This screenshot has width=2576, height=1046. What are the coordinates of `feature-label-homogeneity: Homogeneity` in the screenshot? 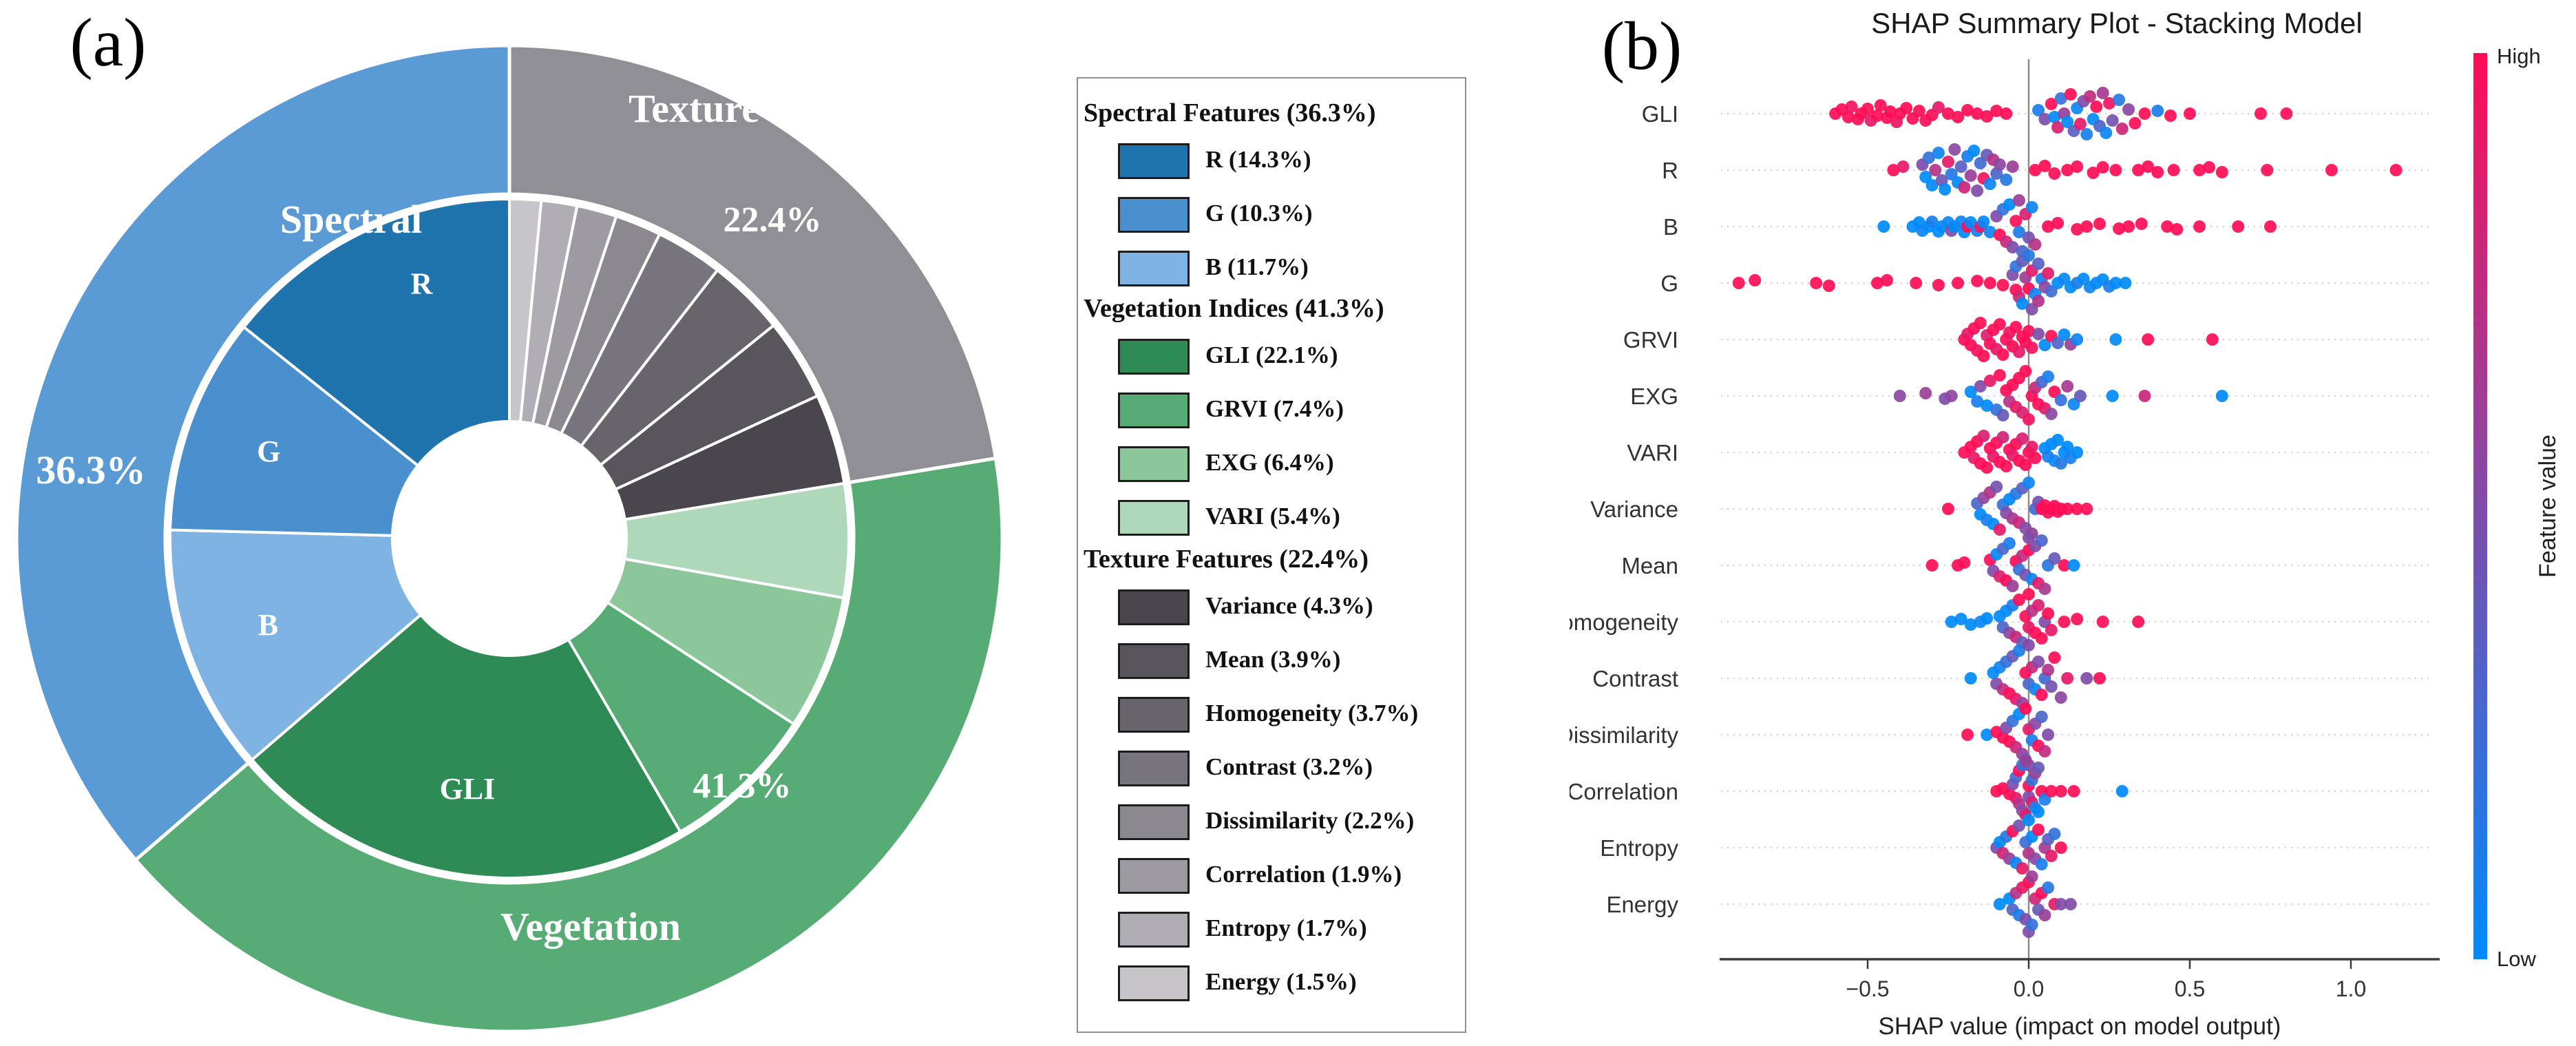 It's located at (1624, 622).